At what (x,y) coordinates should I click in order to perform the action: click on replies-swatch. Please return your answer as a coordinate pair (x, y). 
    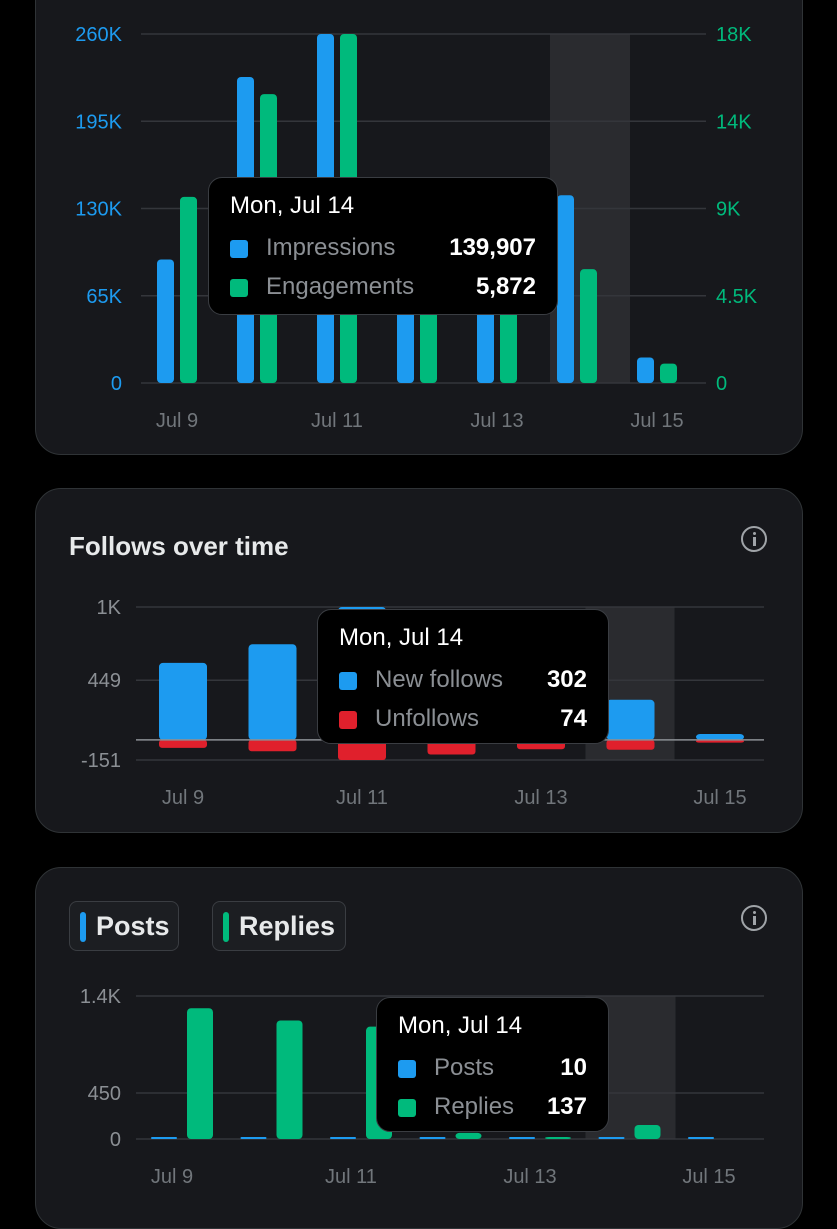
    Looking at the image, I should click on (407, 1108).